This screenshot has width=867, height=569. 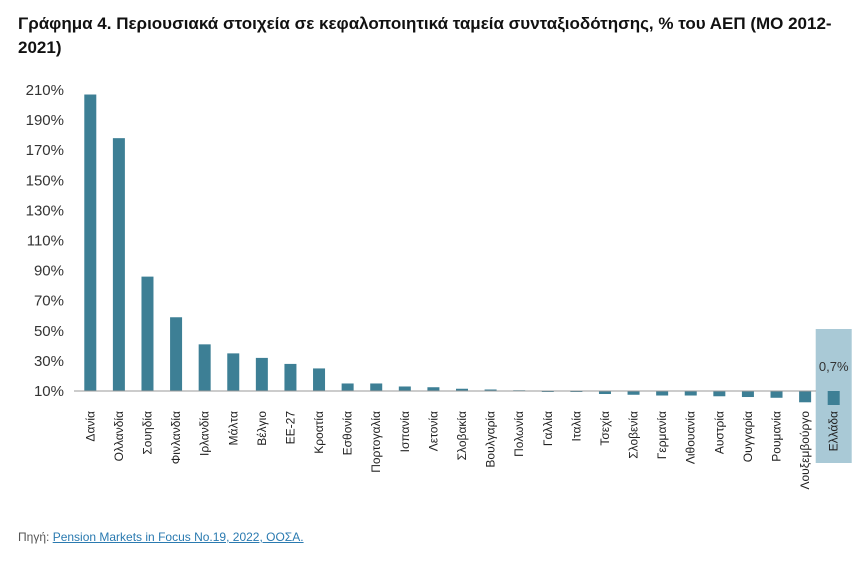 I want to click on category-label: Βέλγιο, so click(x=262, y=428).